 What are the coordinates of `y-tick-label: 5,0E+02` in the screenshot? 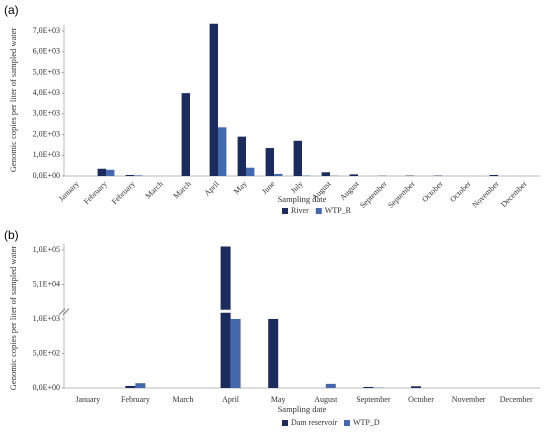 It's located at (46, 352).